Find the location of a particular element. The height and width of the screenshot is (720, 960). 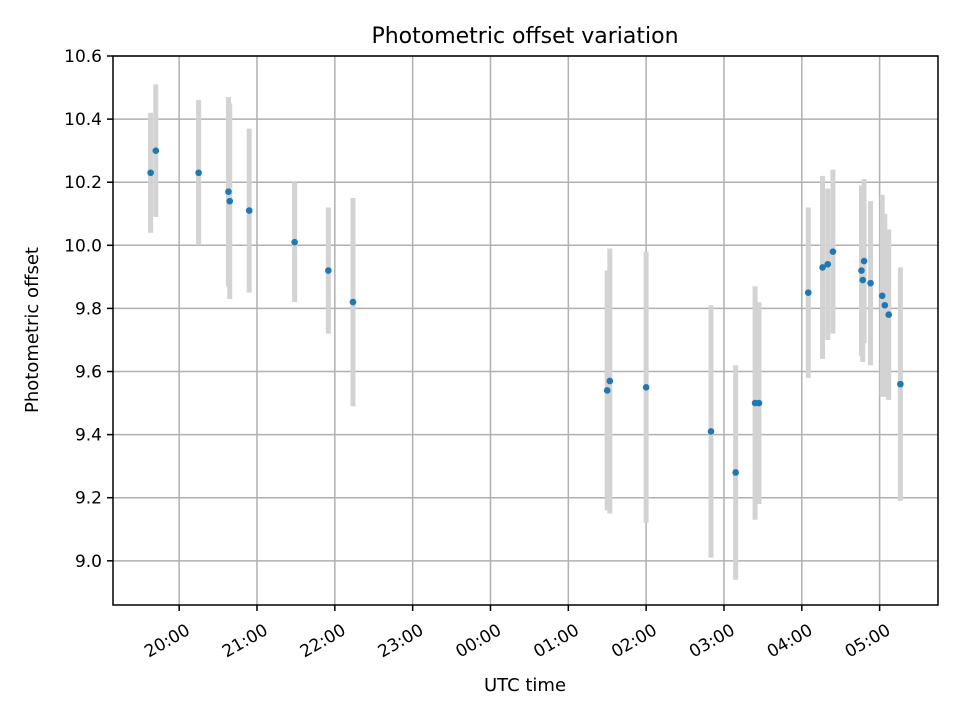

x-axis-label: UTC time is located at coordinates (525, 685).